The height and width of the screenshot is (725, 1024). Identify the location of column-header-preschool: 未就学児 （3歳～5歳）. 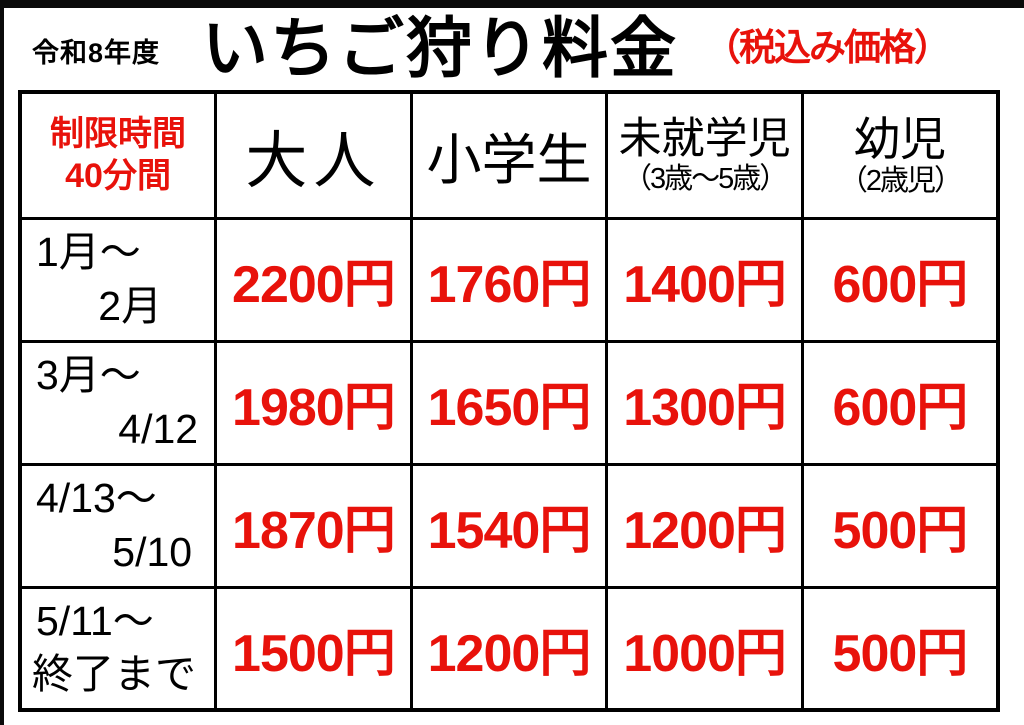
(704, 155).